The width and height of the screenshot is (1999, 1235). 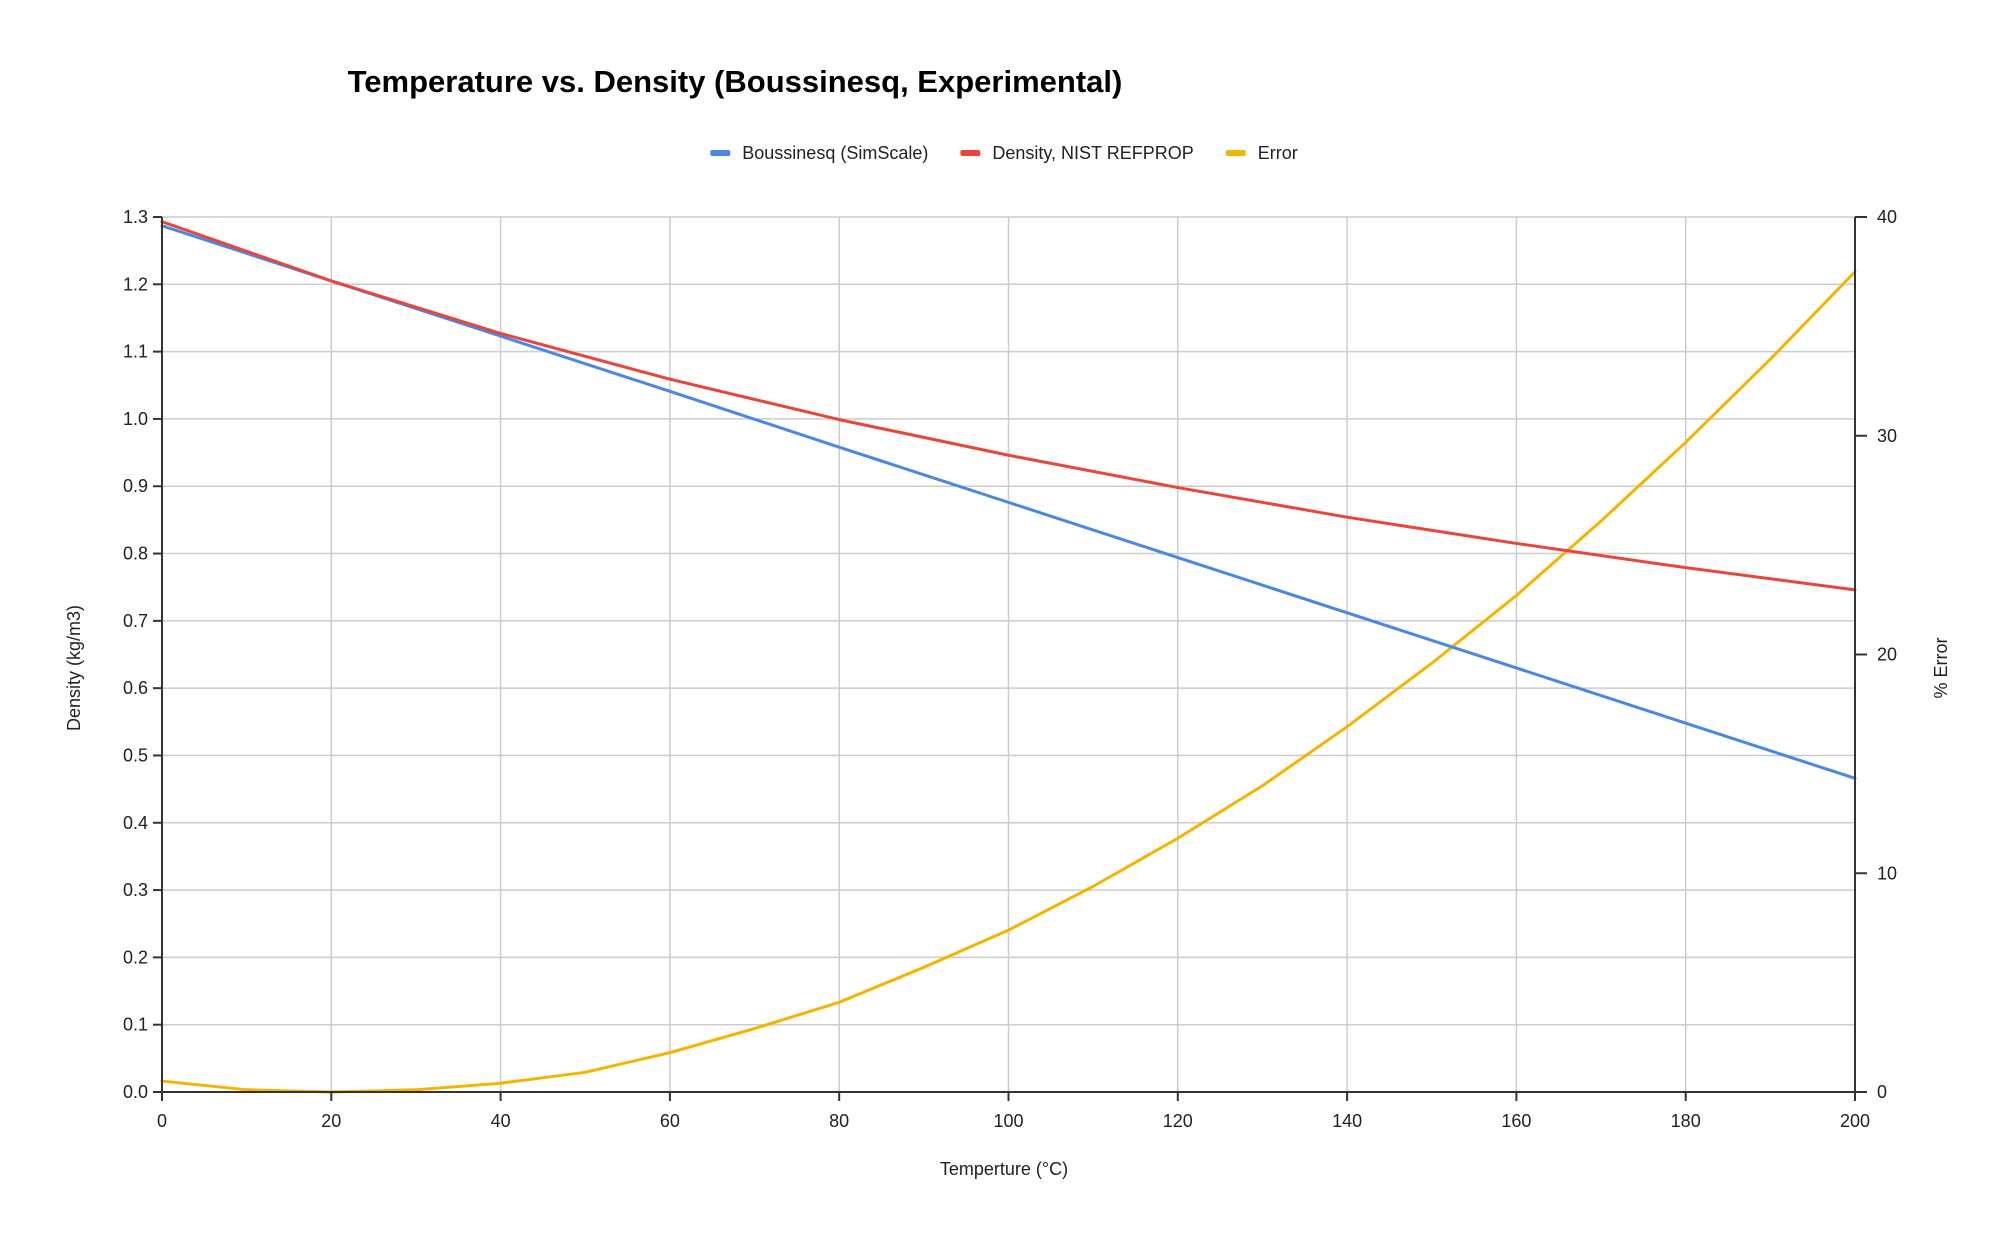 What do you see at coordinates (135, 486) in the screenshot?
I see `y-tick-label: 0.9` at bounding box center [135, 486].